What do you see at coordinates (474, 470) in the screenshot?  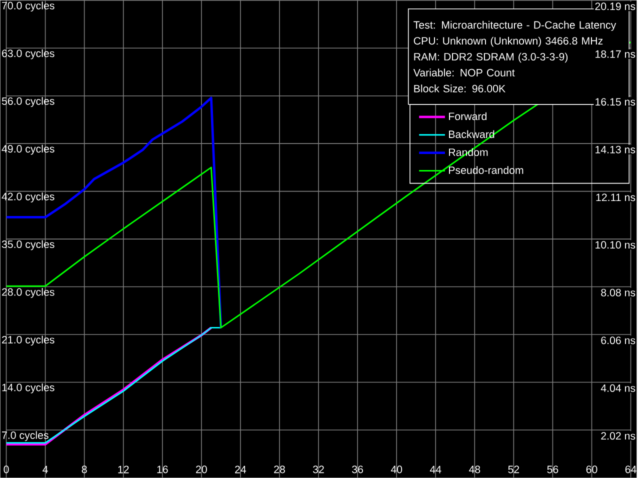 I see `x-tick-label: 48` at bounding box center [474, 470].